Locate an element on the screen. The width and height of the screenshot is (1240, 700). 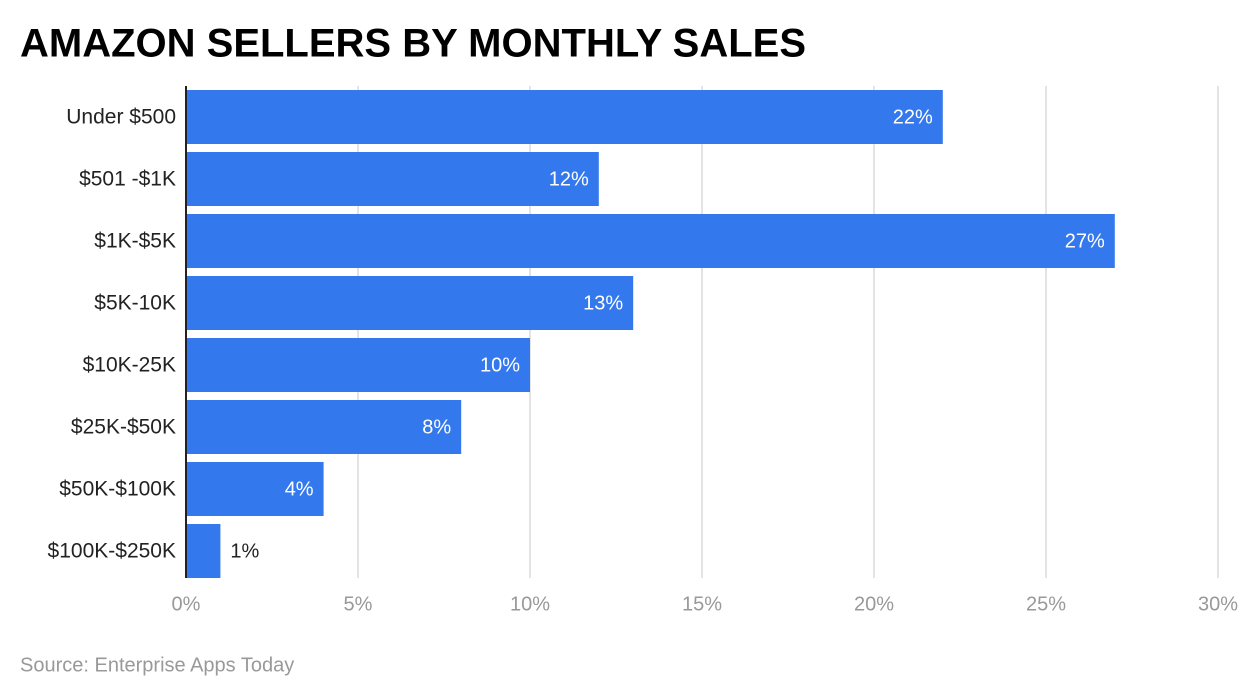
data-label: 10% is located at coordinates (500, 365).